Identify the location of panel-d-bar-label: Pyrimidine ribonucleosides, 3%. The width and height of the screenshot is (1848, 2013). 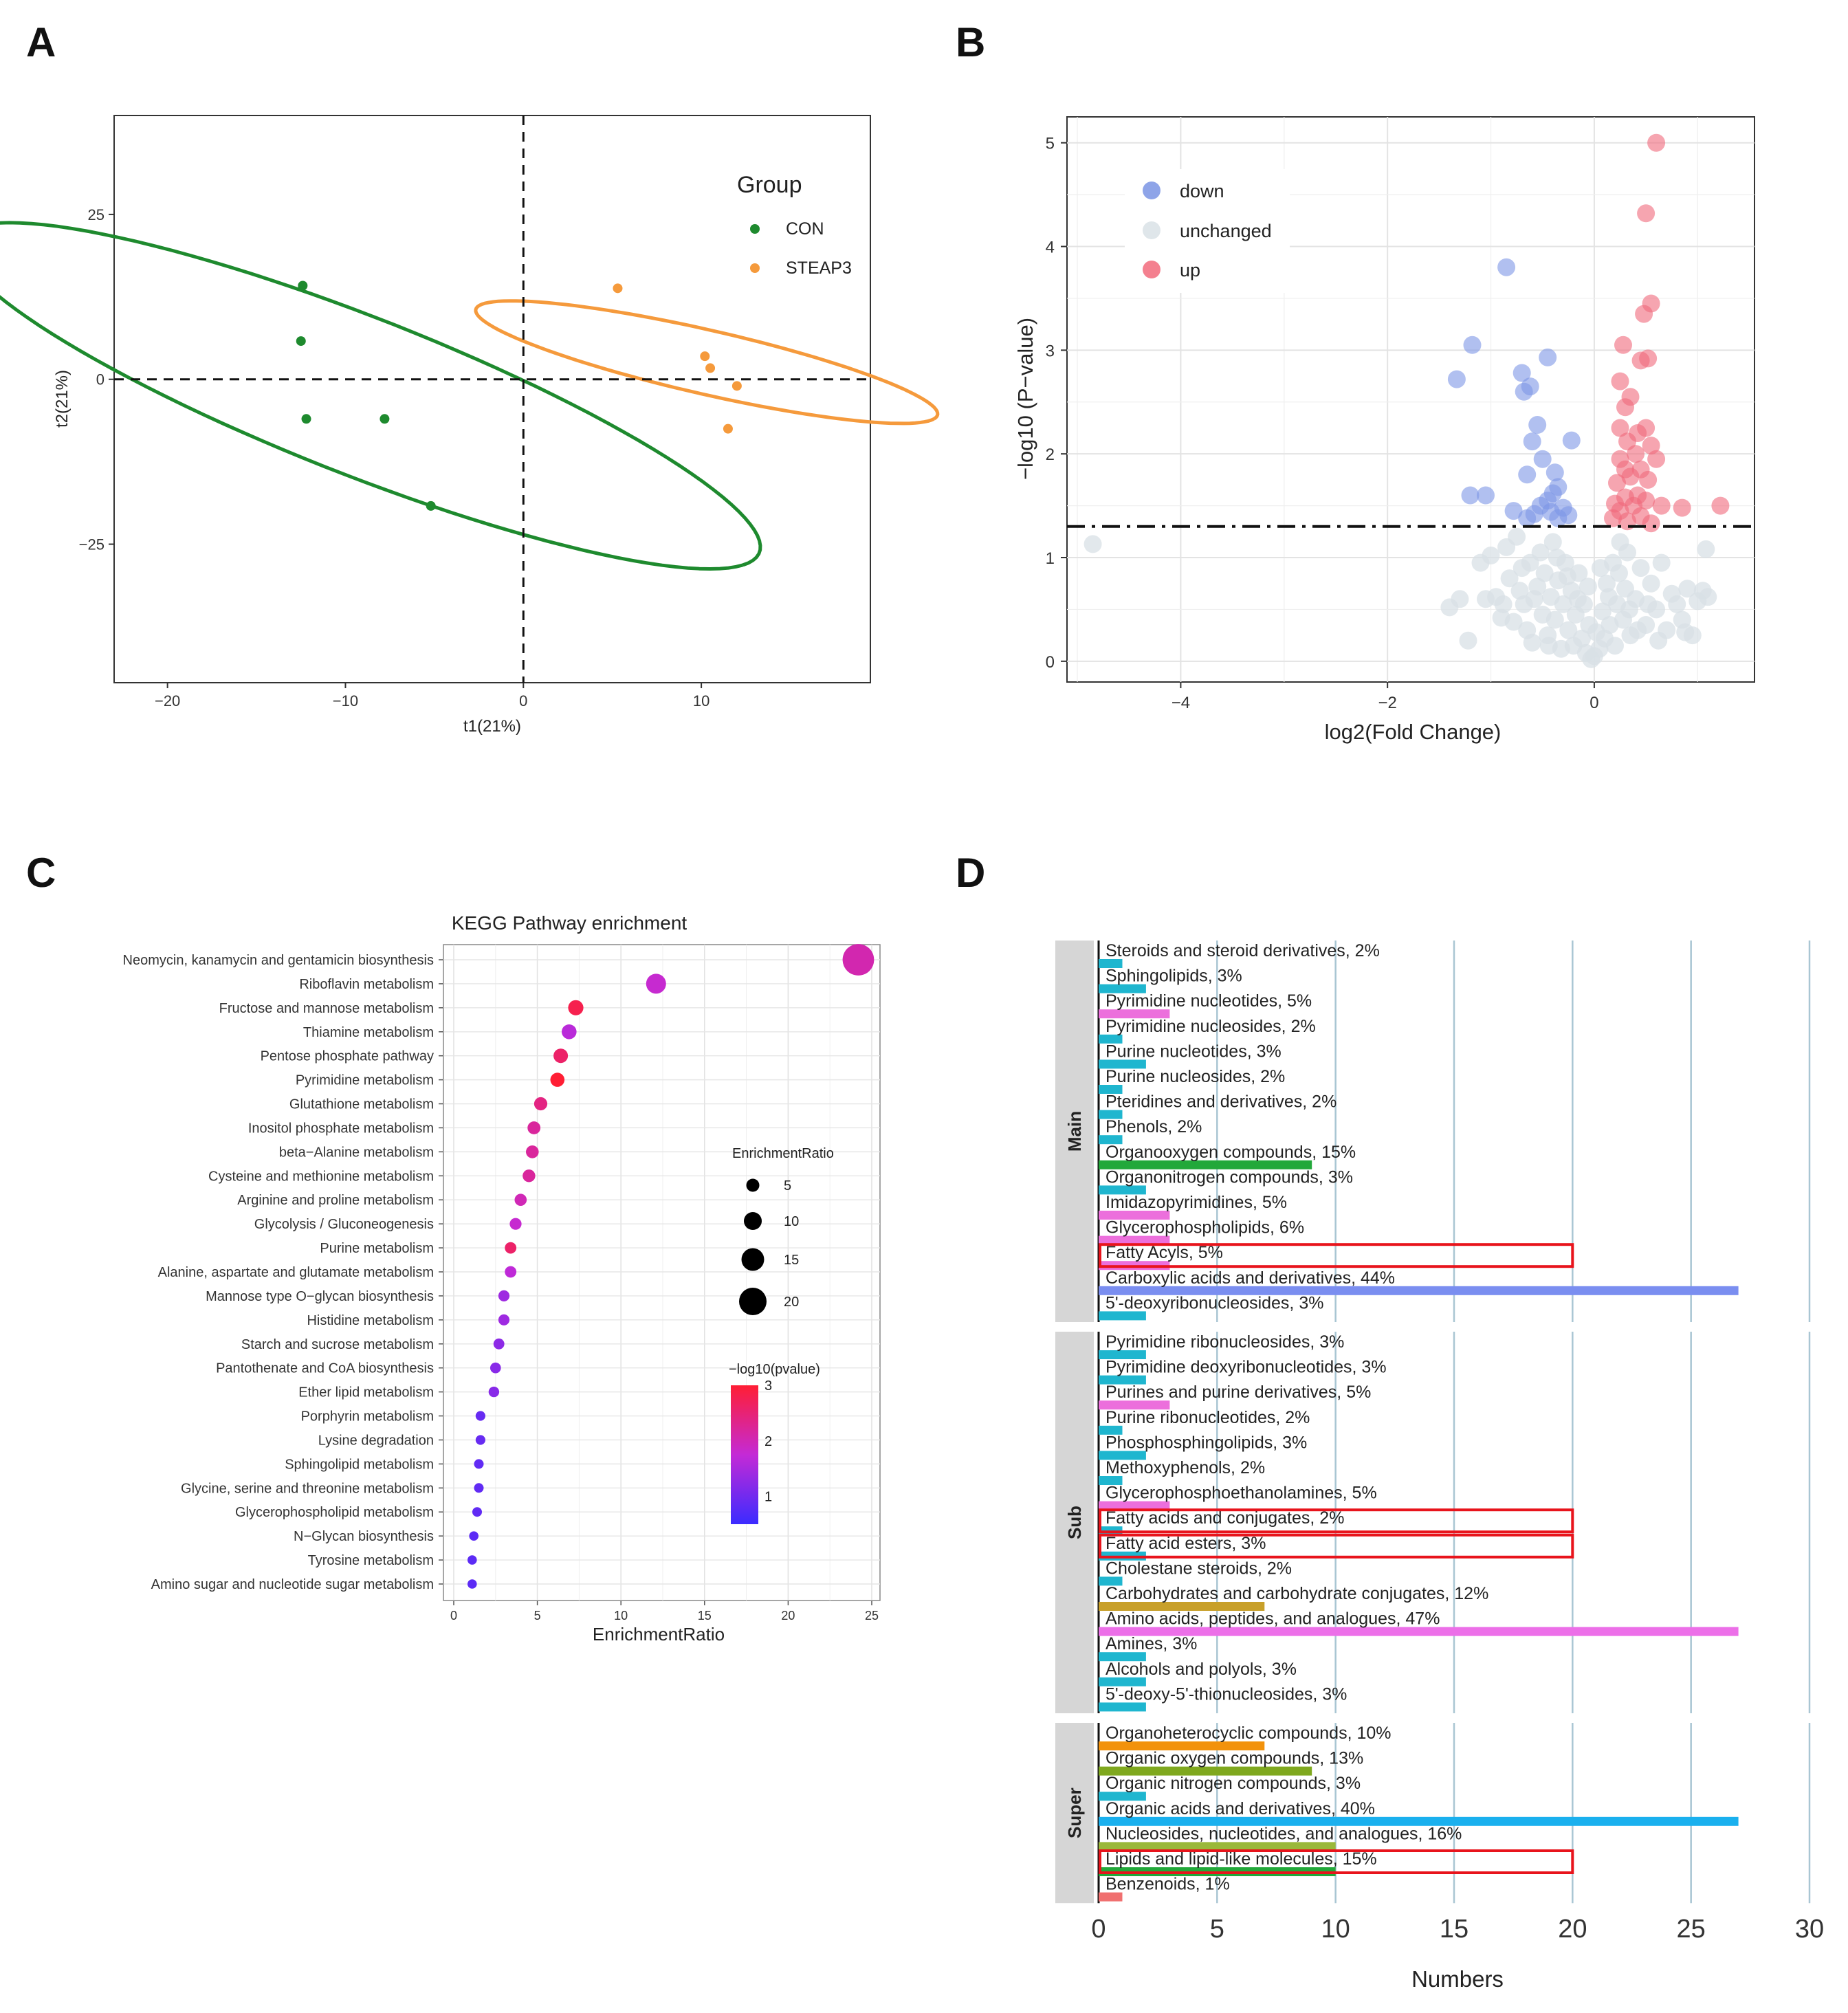
(1225, 1342).